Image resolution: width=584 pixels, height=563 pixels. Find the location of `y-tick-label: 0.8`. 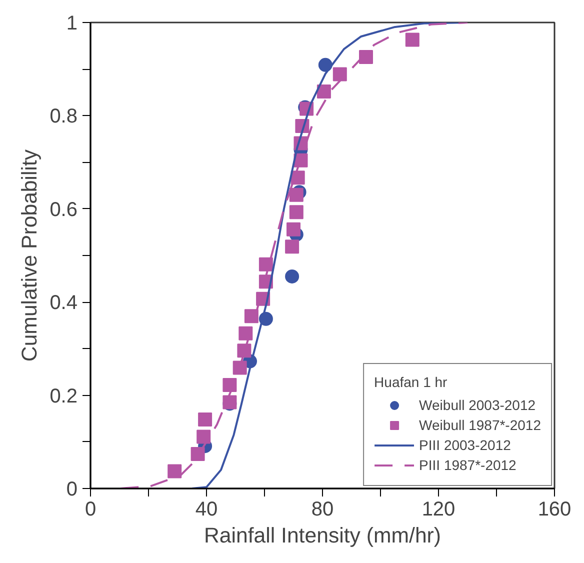

y-tick-label: 0.8 is located at coordinates (64, 117).